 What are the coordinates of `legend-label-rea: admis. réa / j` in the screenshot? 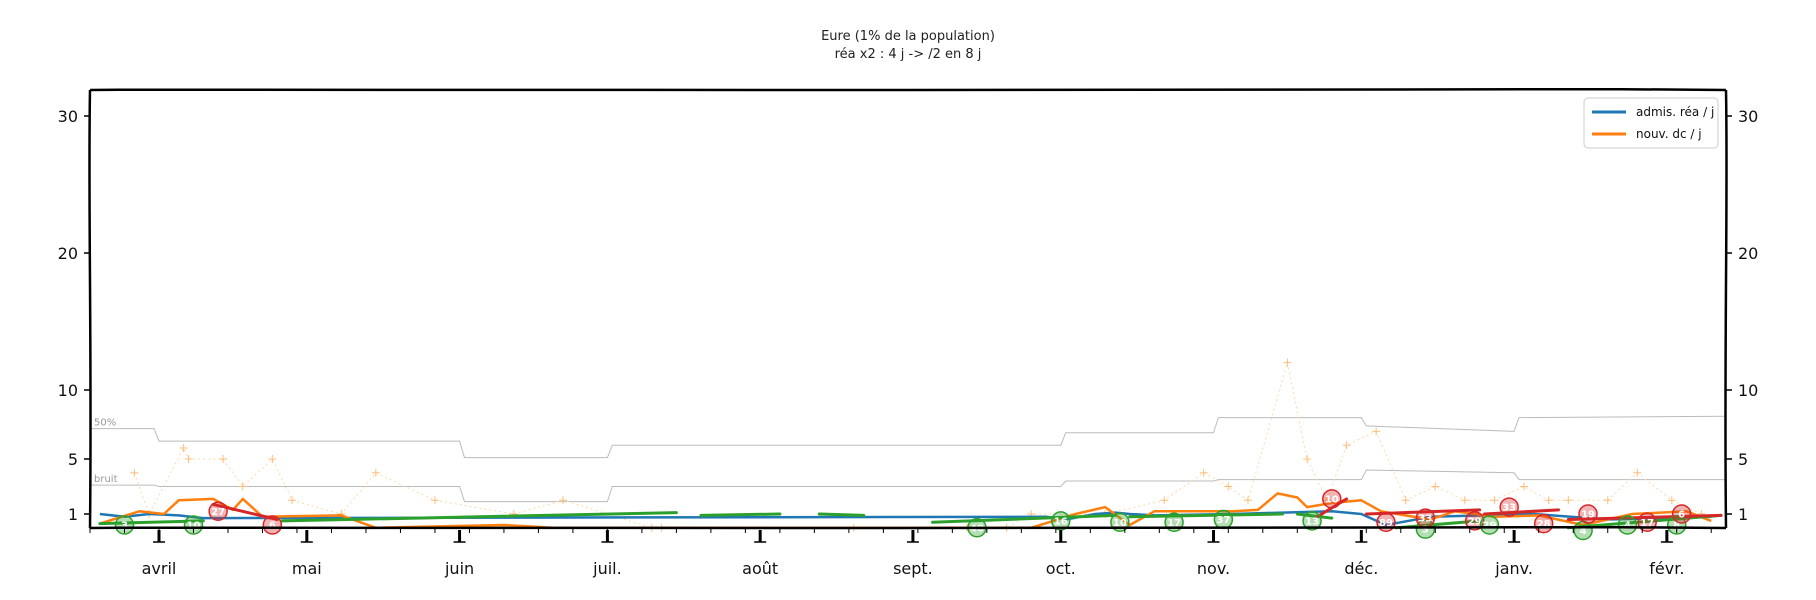 It's located at (1675, 112).